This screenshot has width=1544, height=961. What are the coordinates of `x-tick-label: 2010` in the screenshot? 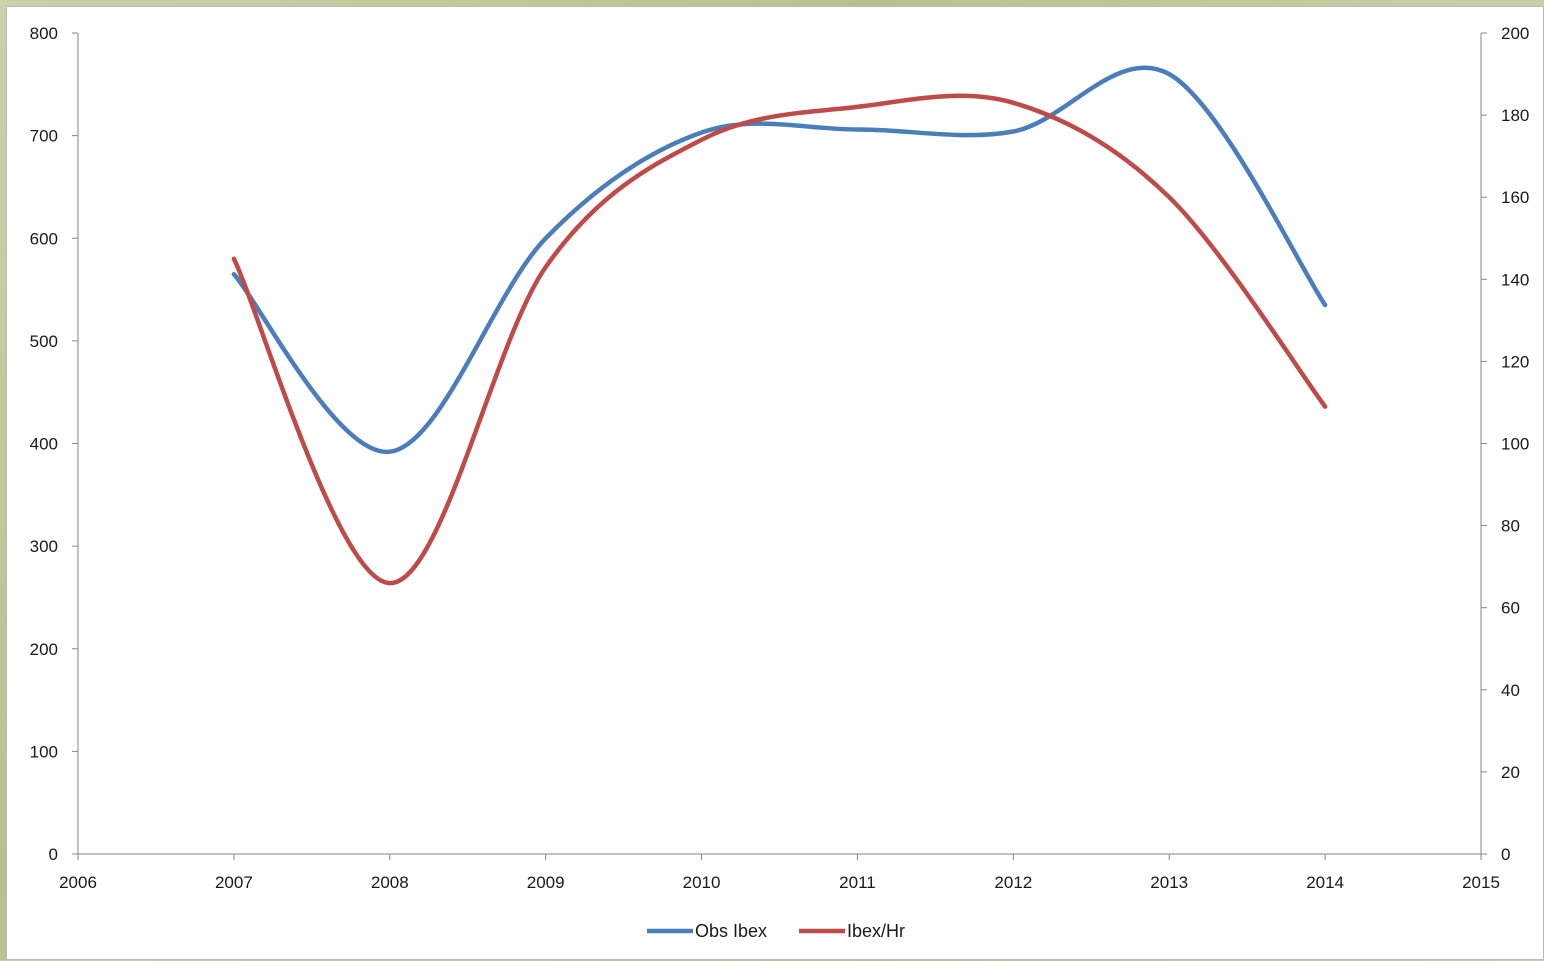 It's located at (702, 882).